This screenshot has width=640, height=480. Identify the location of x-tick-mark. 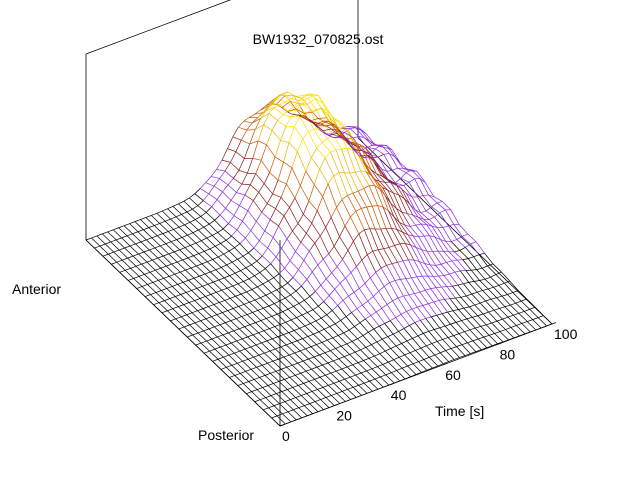
(445, 364).